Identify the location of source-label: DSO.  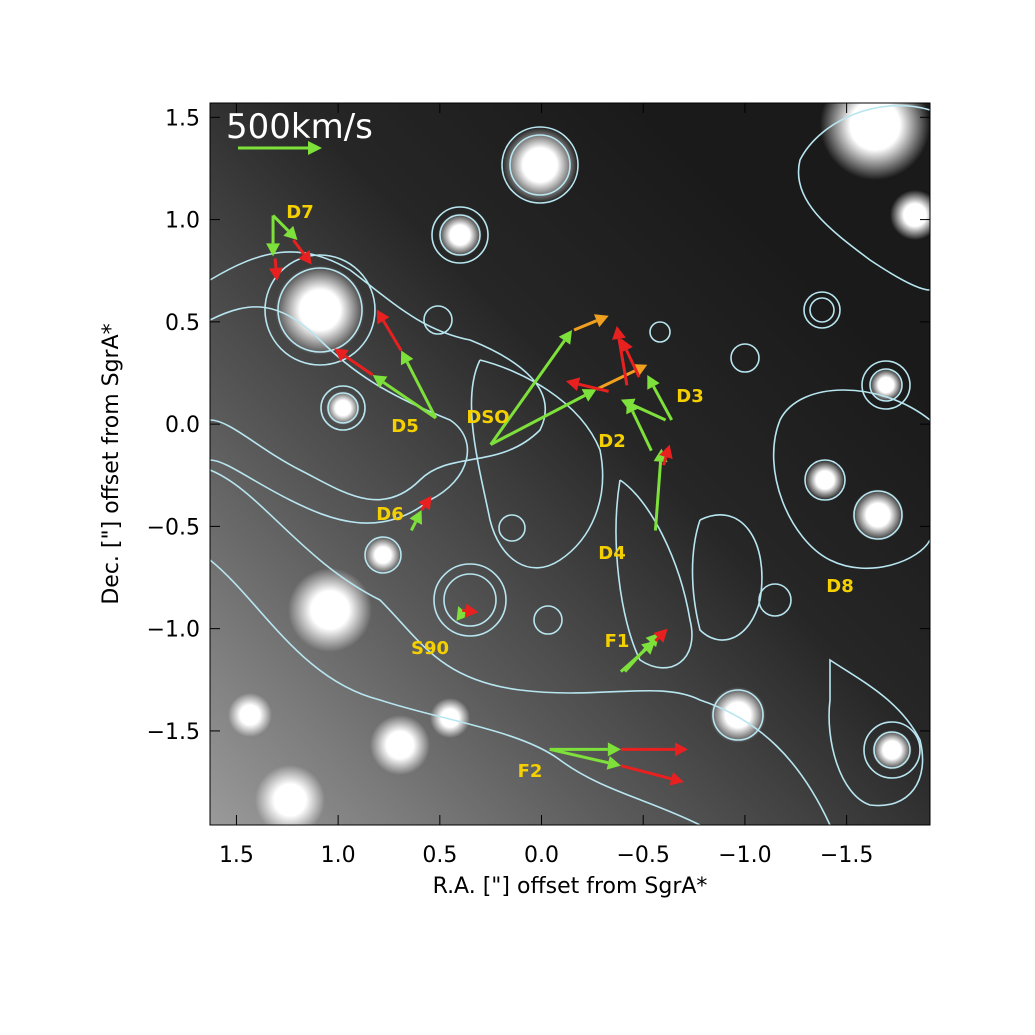
(487, 417).